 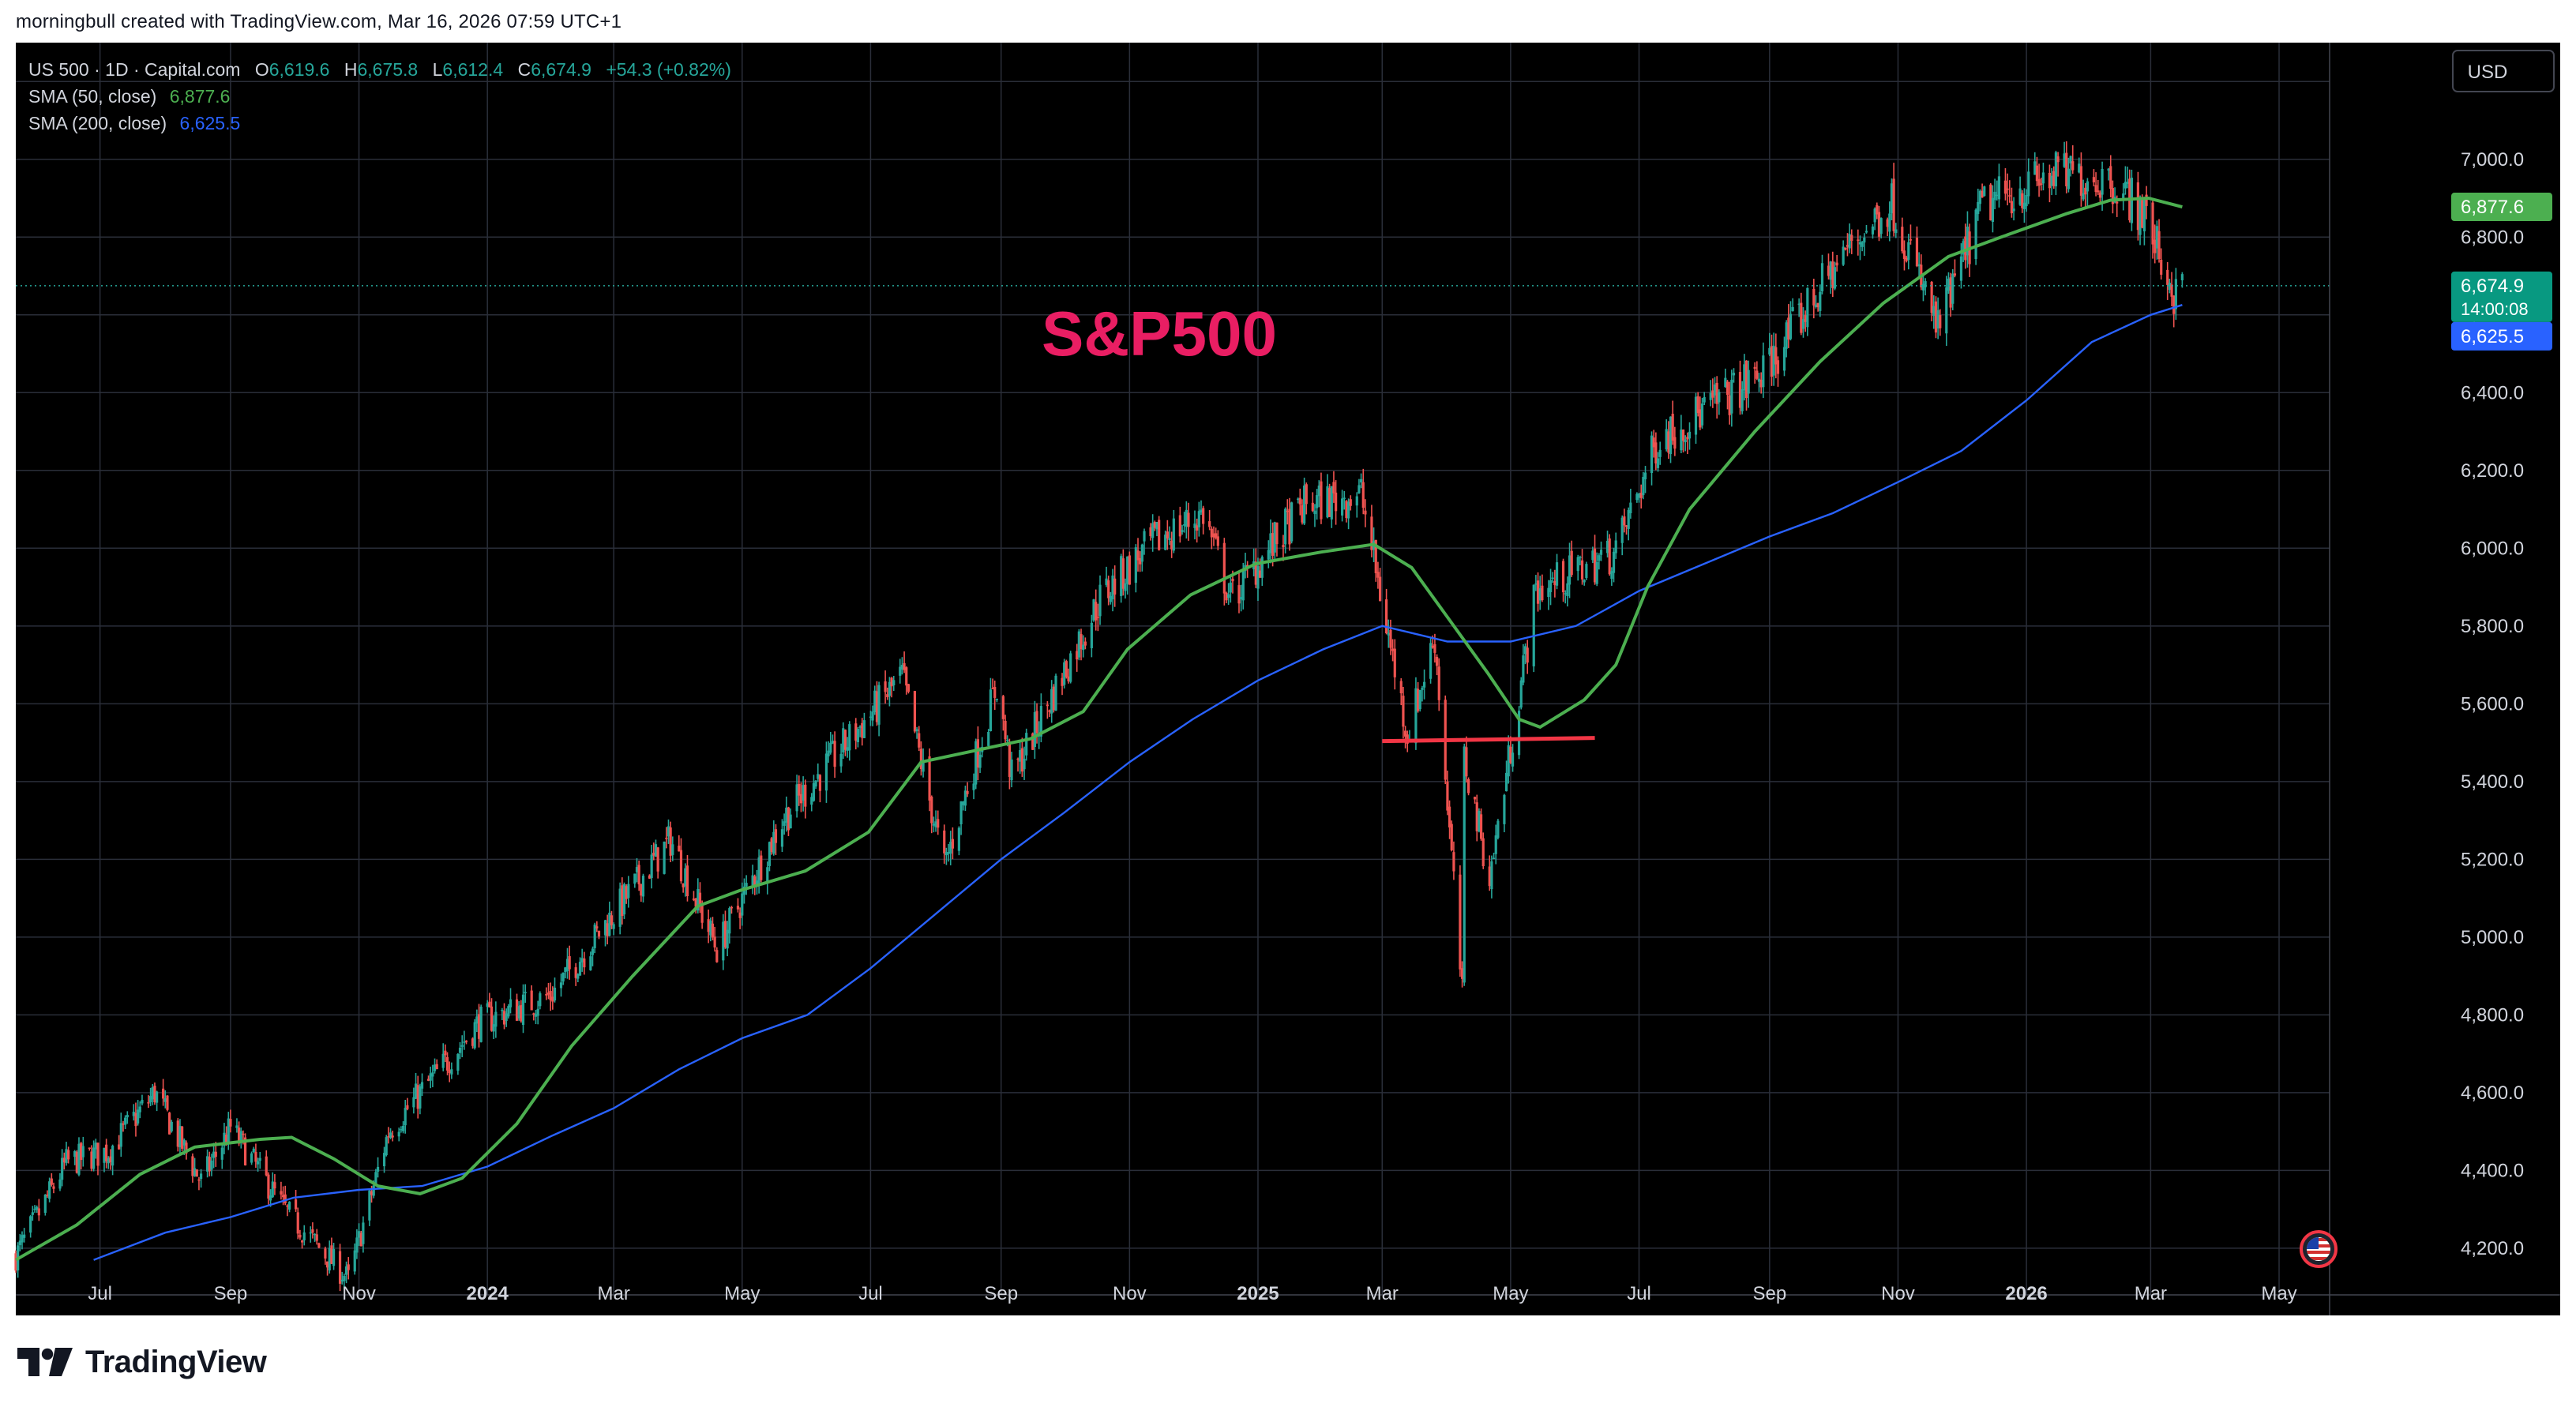 What do you see at coordinates (2492, 704) in the screenshot?
I see `price-tick-label: 5,600.0` at bounding box center [2492, 704].